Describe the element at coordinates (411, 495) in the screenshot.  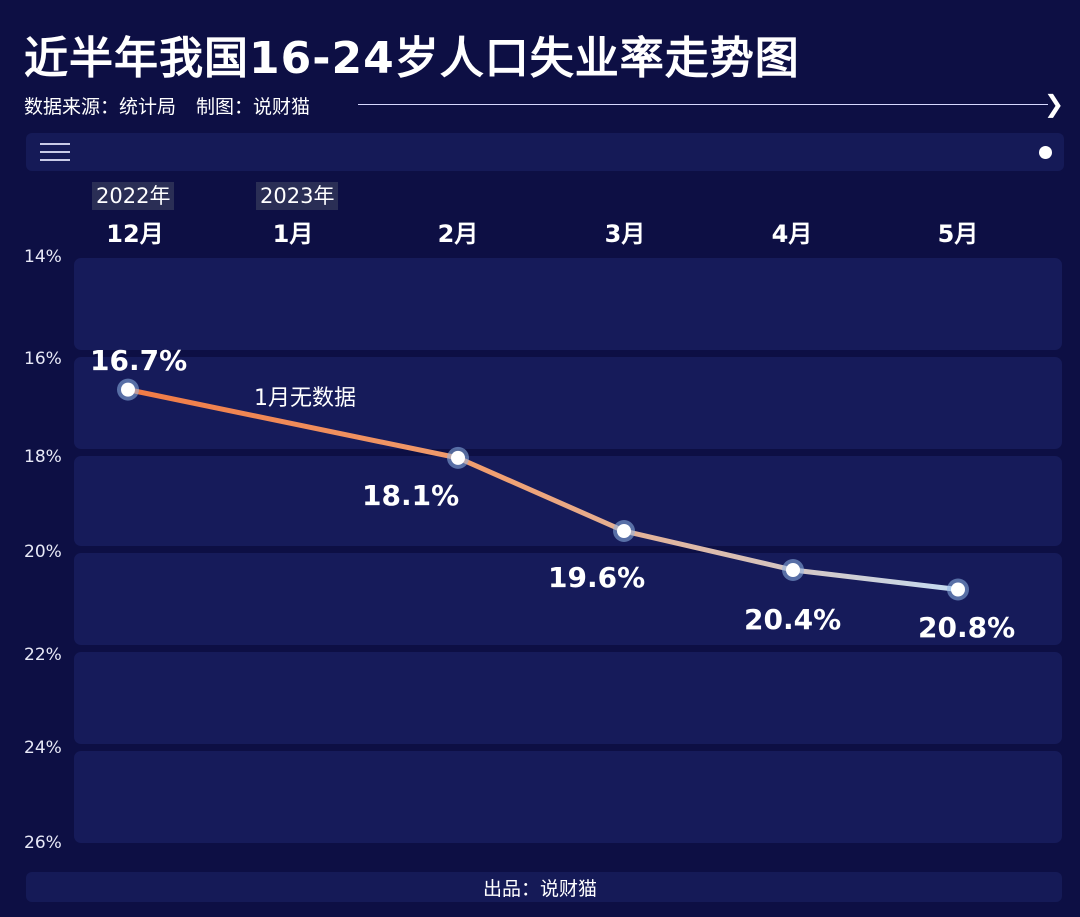
I see `data-label: 18.1%` at that location.